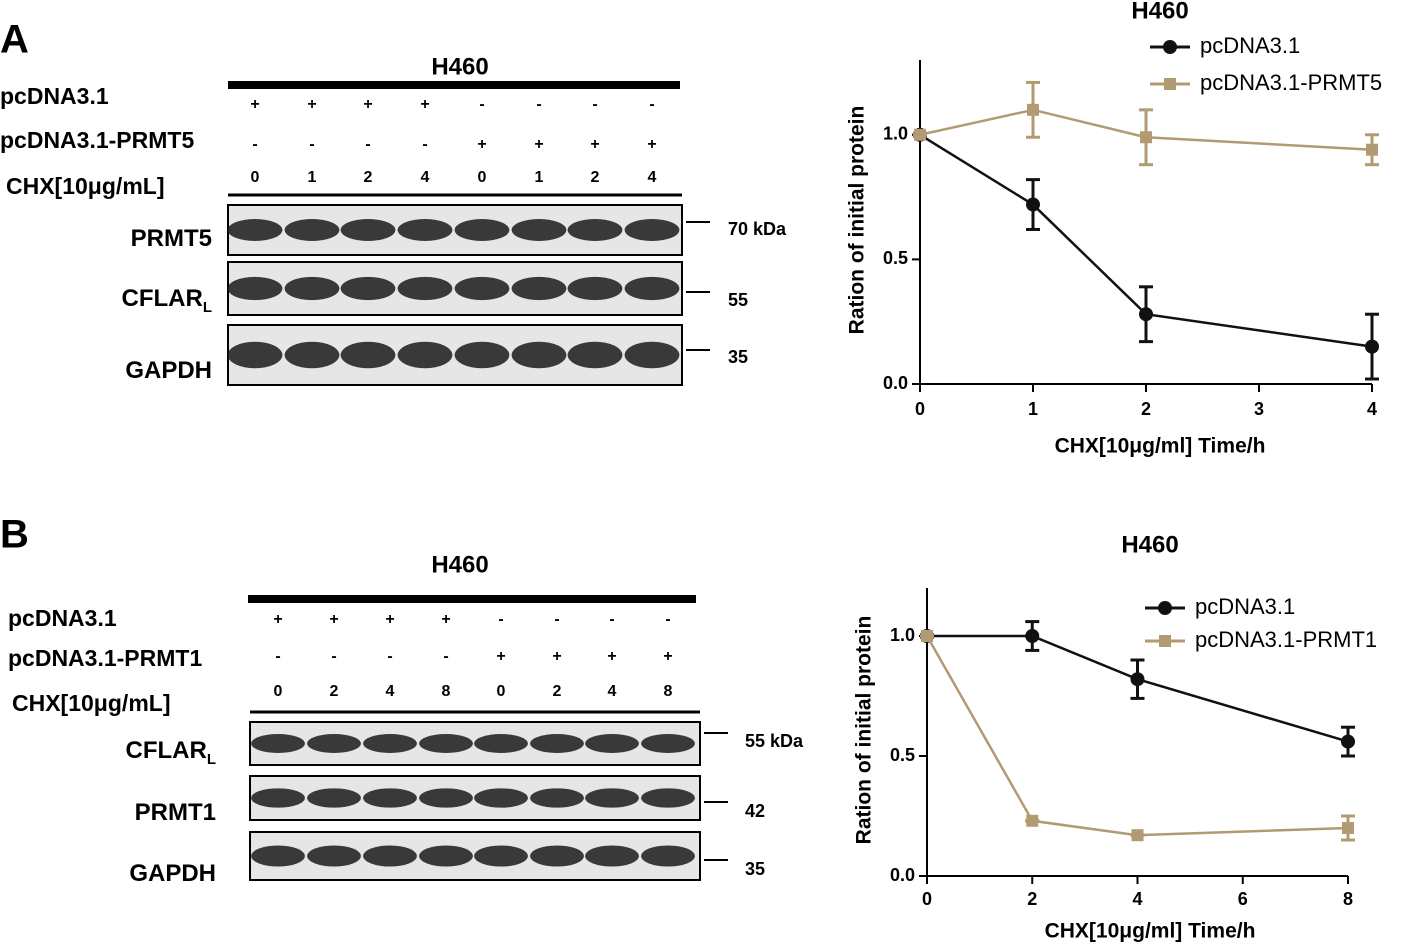 This screenshot has width=1417, height=946. Describe the element at coordinates (895, 383) in the screenshot. I see `y-tick-label: 0.0` at that location.